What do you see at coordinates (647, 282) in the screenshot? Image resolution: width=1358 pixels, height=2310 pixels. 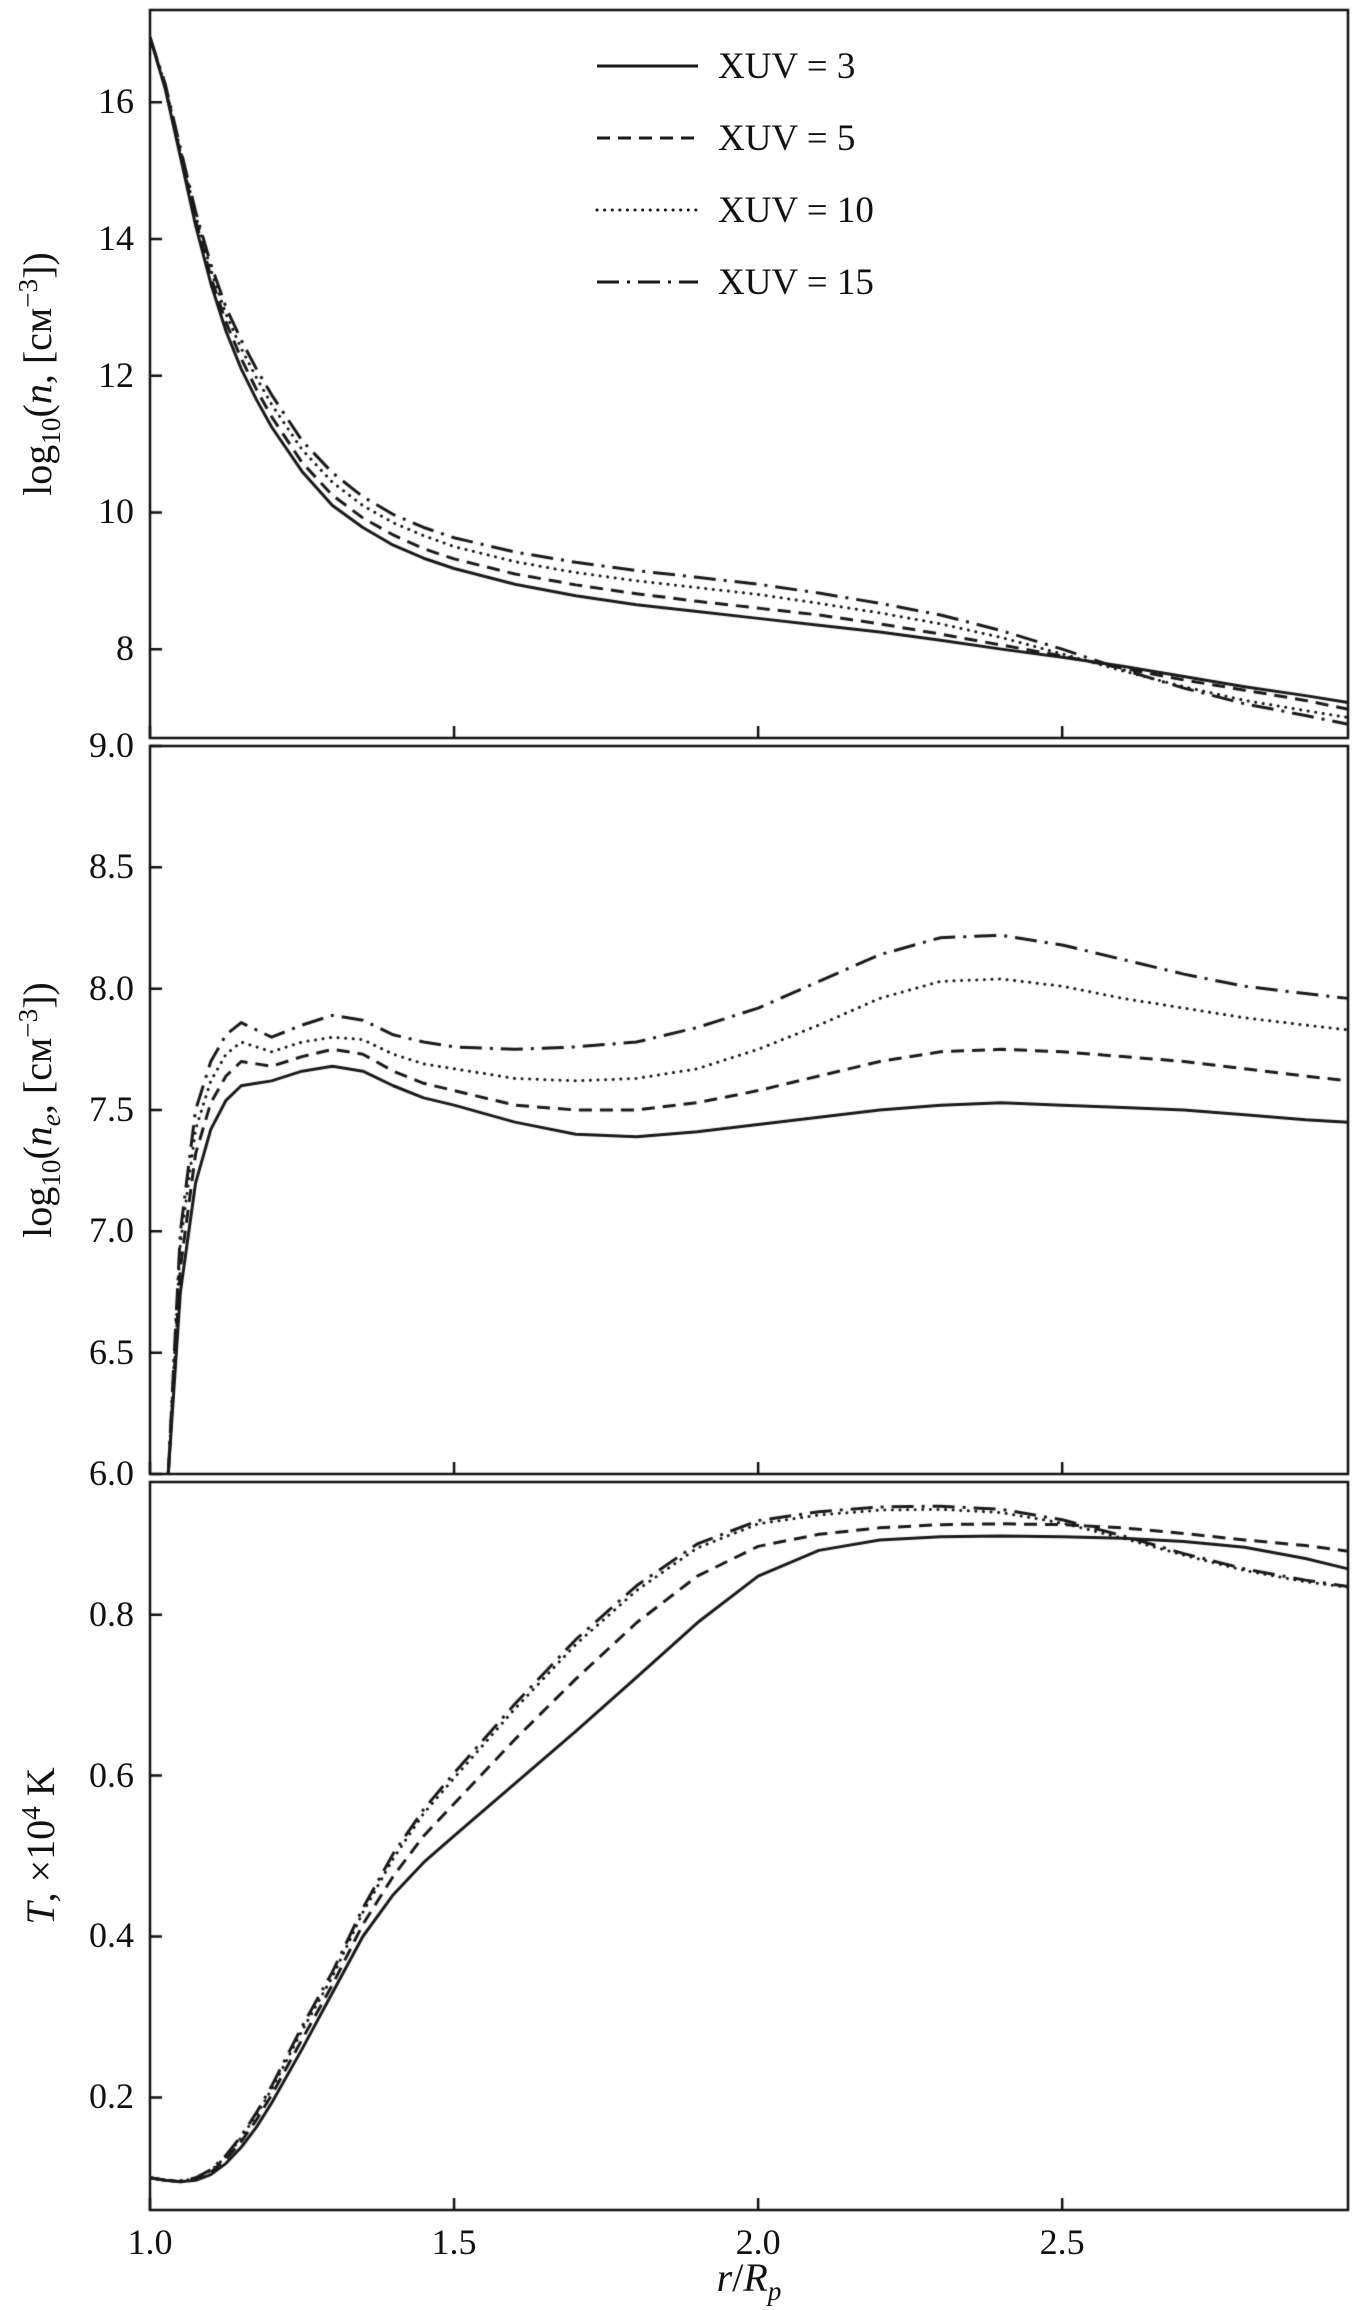 I see `legend-line-dashdot-icon` at bounding box center [647, 282].